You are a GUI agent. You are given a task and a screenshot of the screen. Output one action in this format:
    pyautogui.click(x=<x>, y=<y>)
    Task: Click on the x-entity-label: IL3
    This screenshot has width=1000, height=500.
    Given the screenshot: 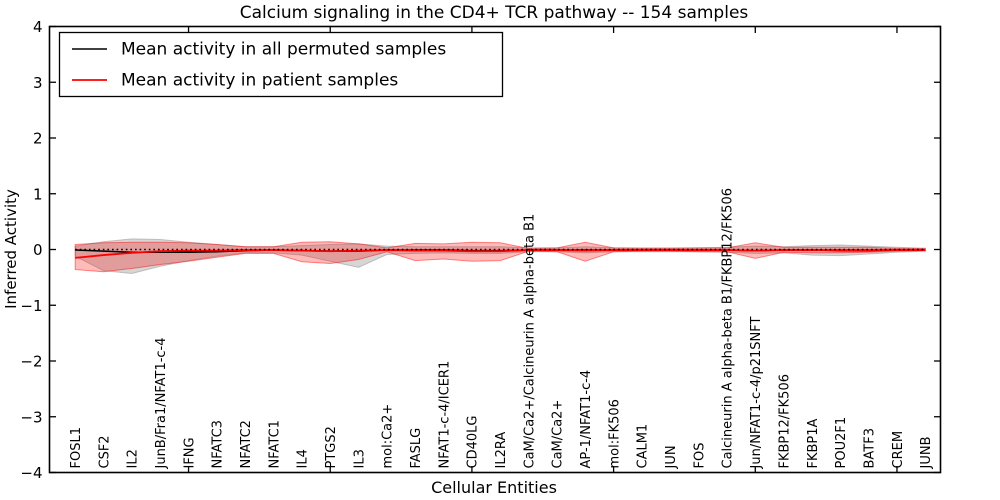 What is the action you would take?
    pyautogui.click(x=359, y=458)
    